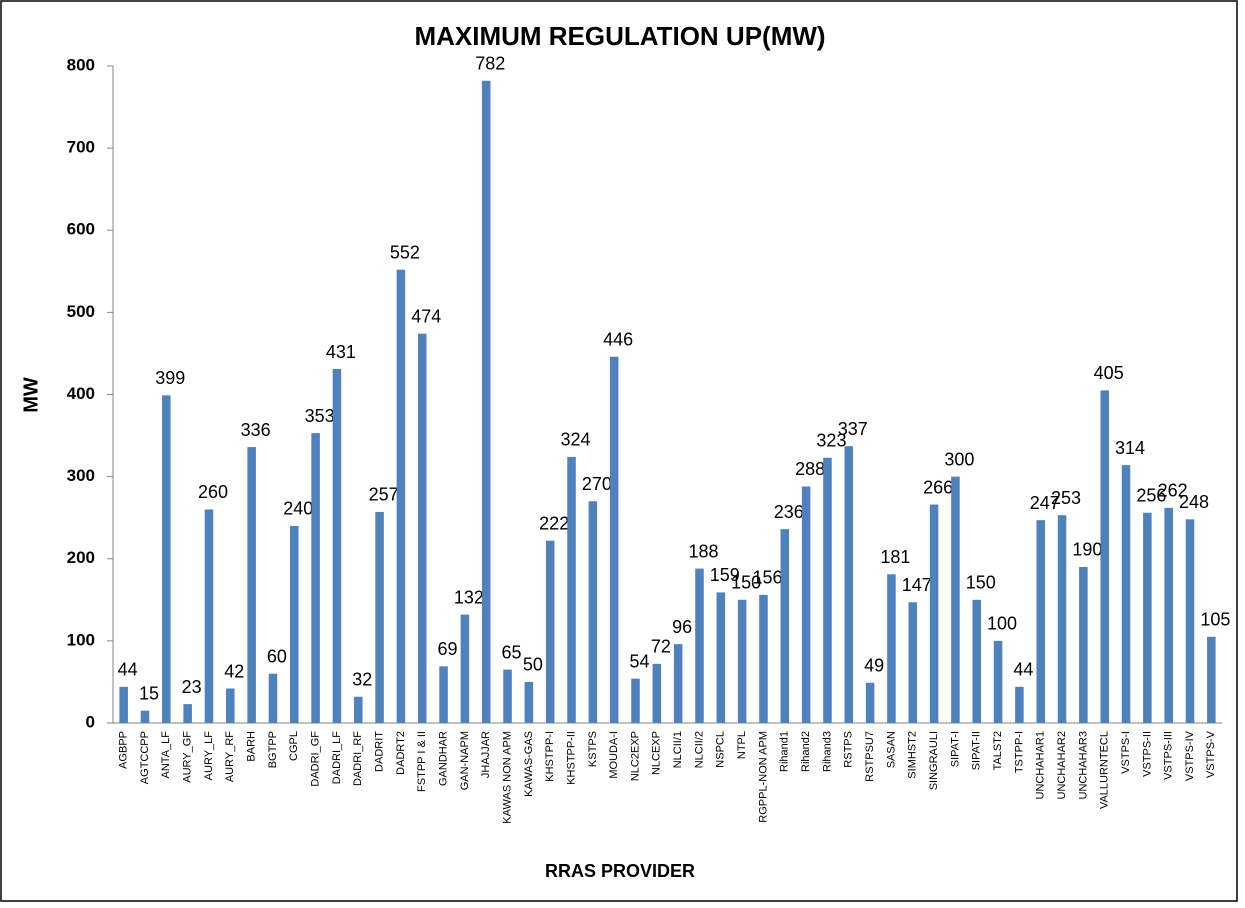  What do you see at coordinates (230, 756) in the screenshot?
I see `x-tick-label: AURY_RF` at bounding box center [230, 756].